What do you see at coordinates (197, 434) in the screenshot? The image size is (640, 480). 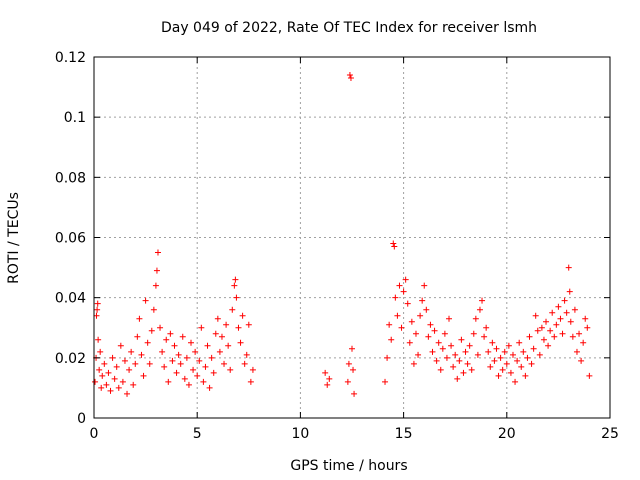 I see `x-tick-label: 5` at bounding box center [197, 434].